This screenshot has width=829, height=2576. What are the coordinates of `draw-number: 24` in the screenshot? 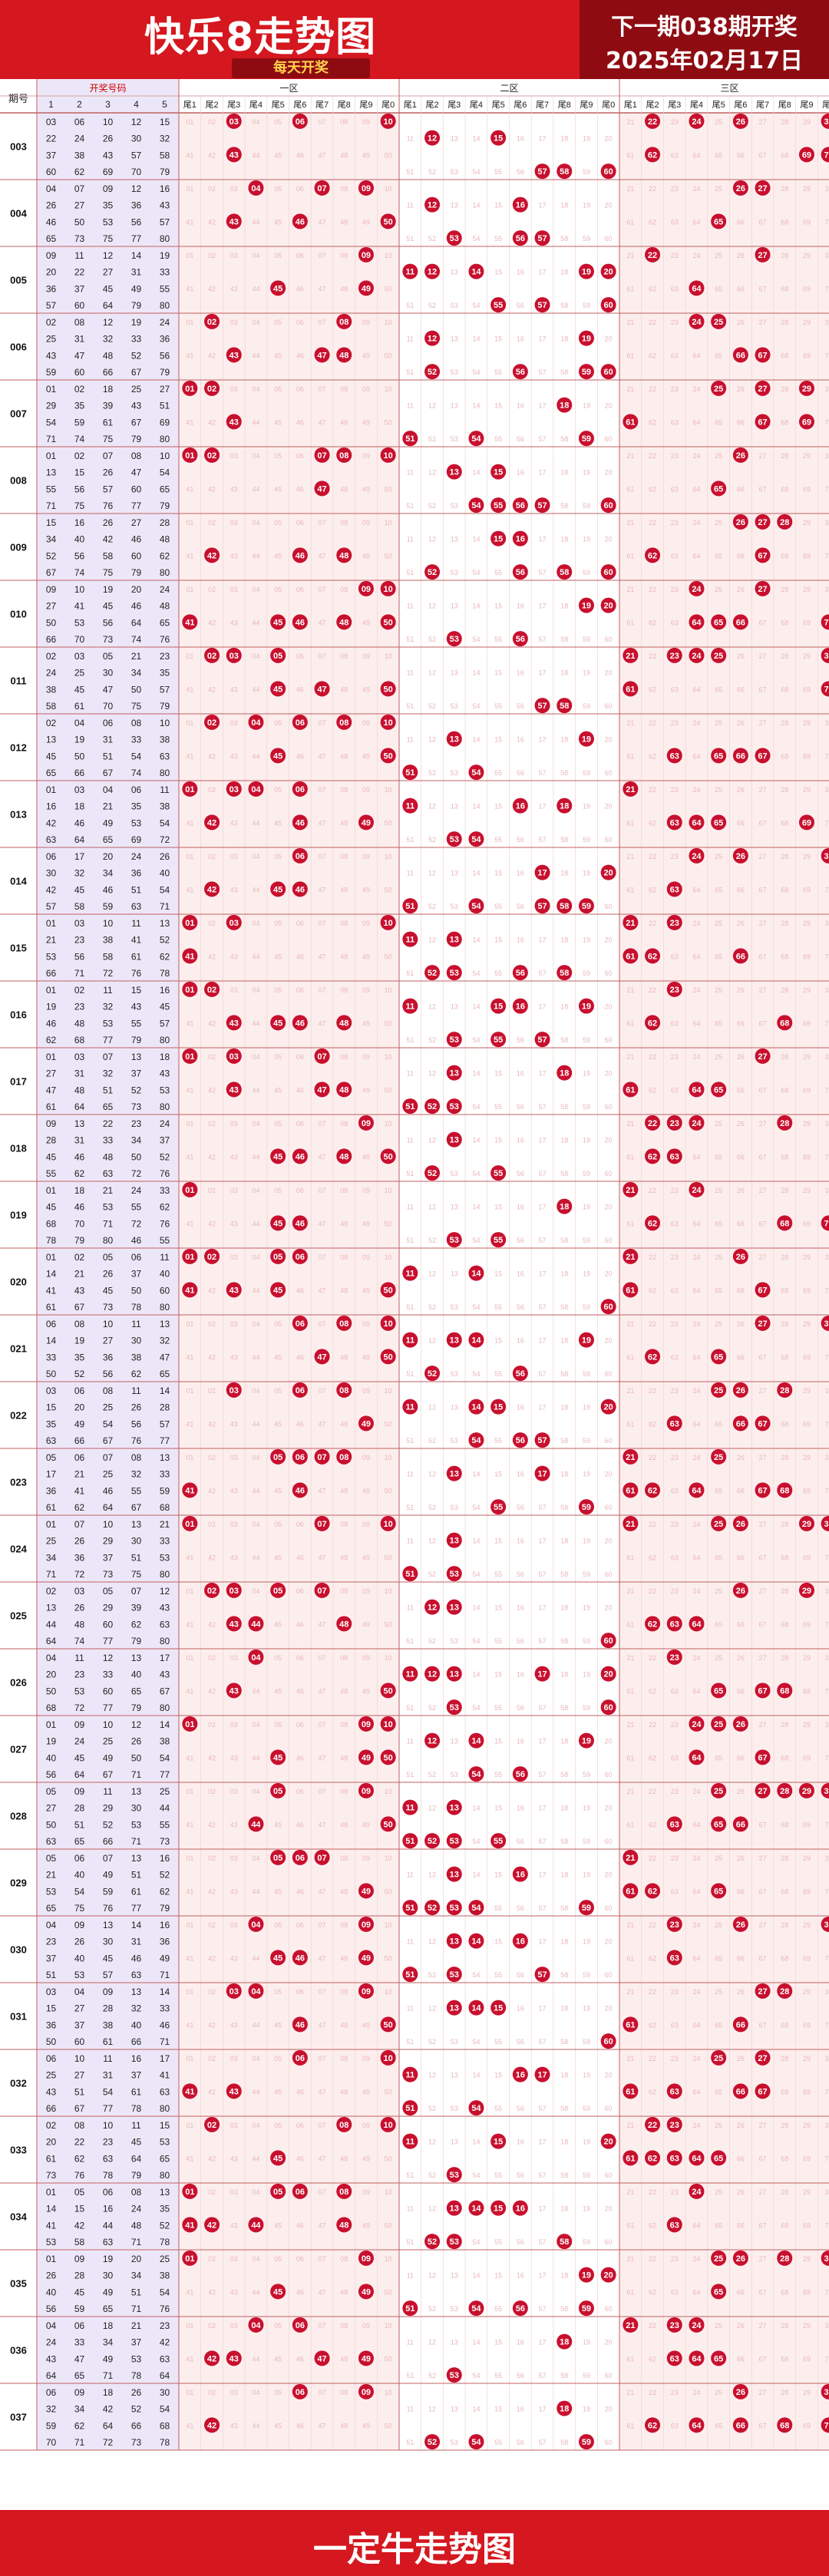 It's located at (79, 139).